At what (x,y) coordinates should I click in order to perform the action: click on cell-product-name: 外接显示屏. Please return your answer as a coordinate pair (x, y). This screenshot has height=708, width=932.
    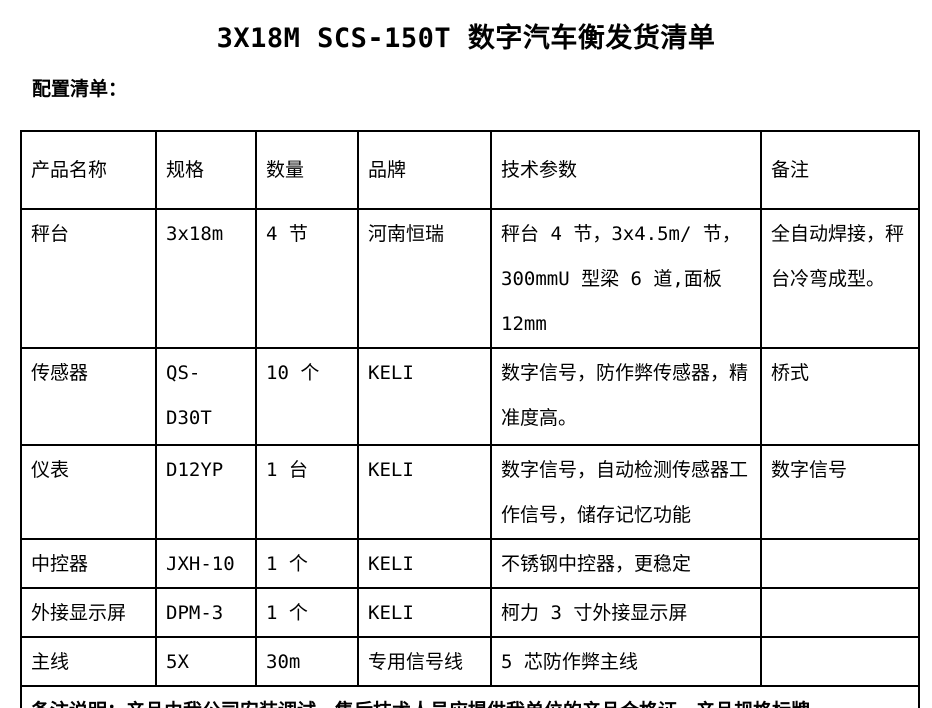
    Looking at the image, I should click on (88, 612).